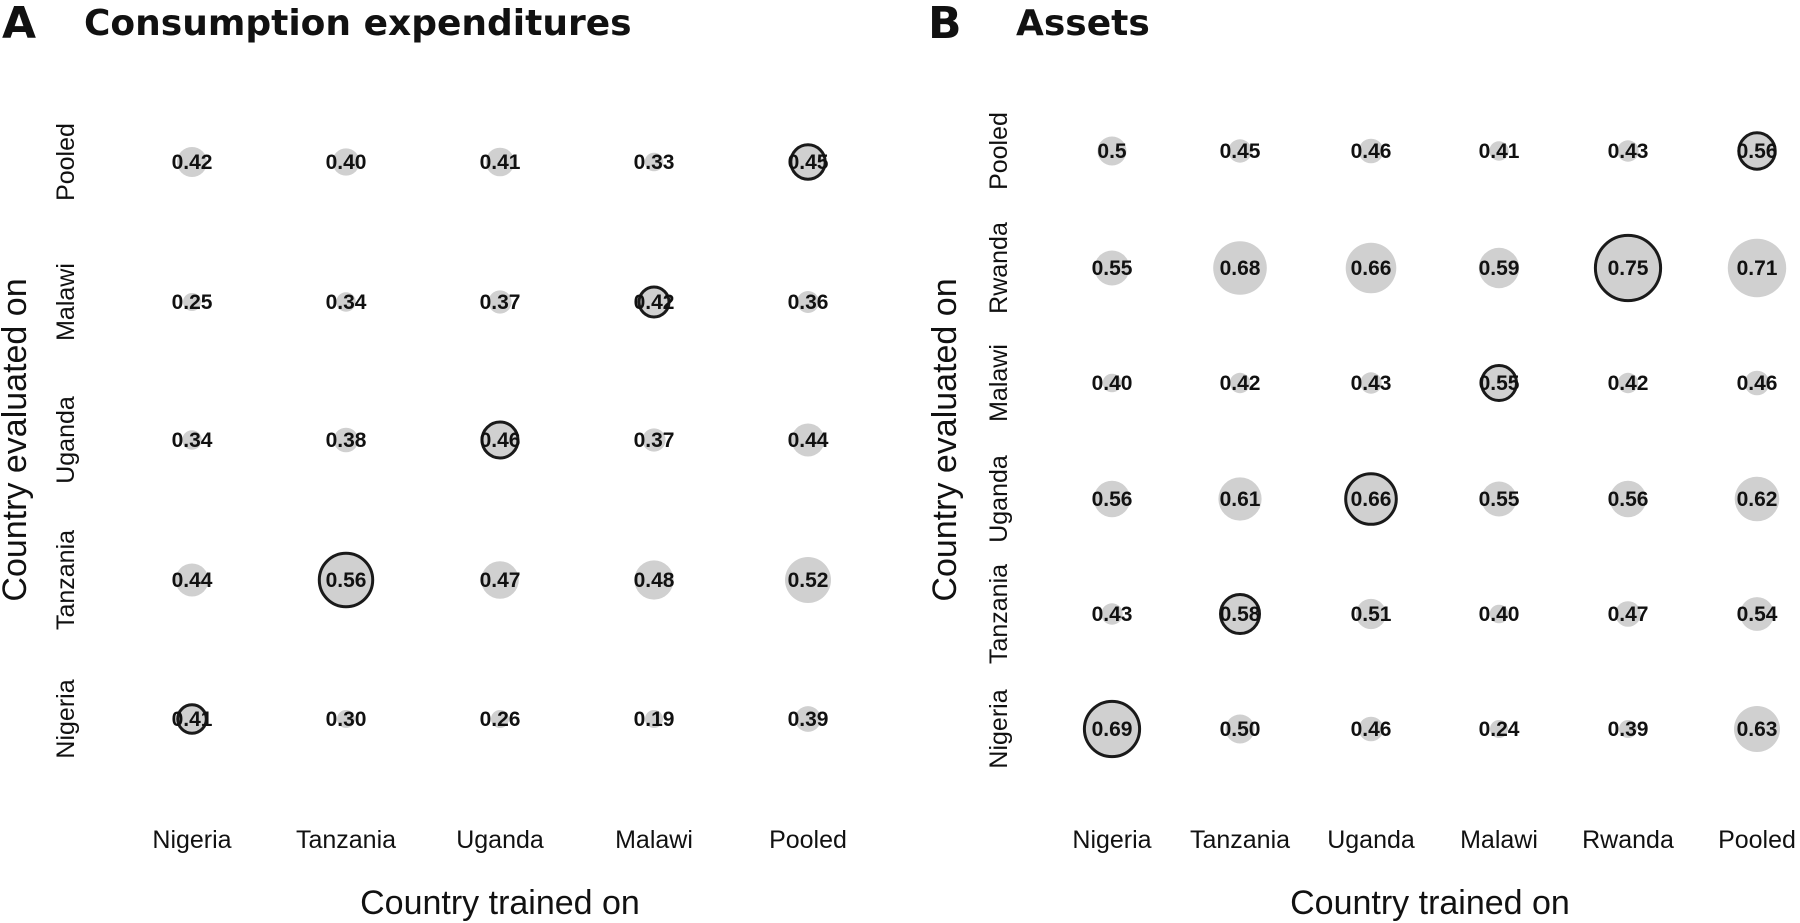  I want to click on panel-a-y-tick-uganda: Uganda, so click(66, 440).